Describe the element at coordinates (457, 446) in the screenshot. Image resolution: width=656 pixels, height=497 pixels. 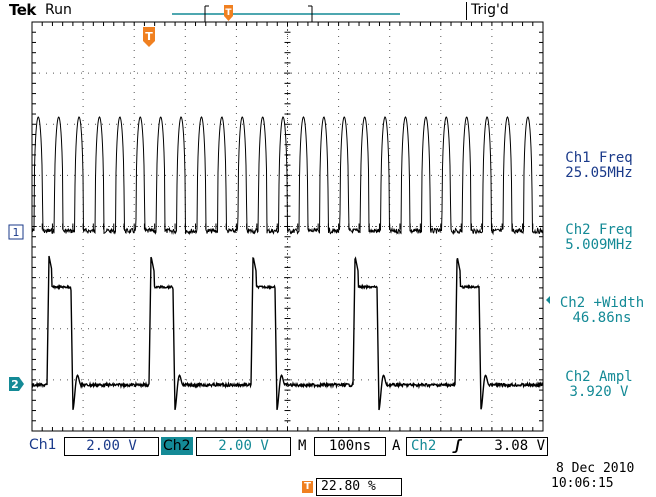
I see `trigger-slope-icon: ʃ` at that location.